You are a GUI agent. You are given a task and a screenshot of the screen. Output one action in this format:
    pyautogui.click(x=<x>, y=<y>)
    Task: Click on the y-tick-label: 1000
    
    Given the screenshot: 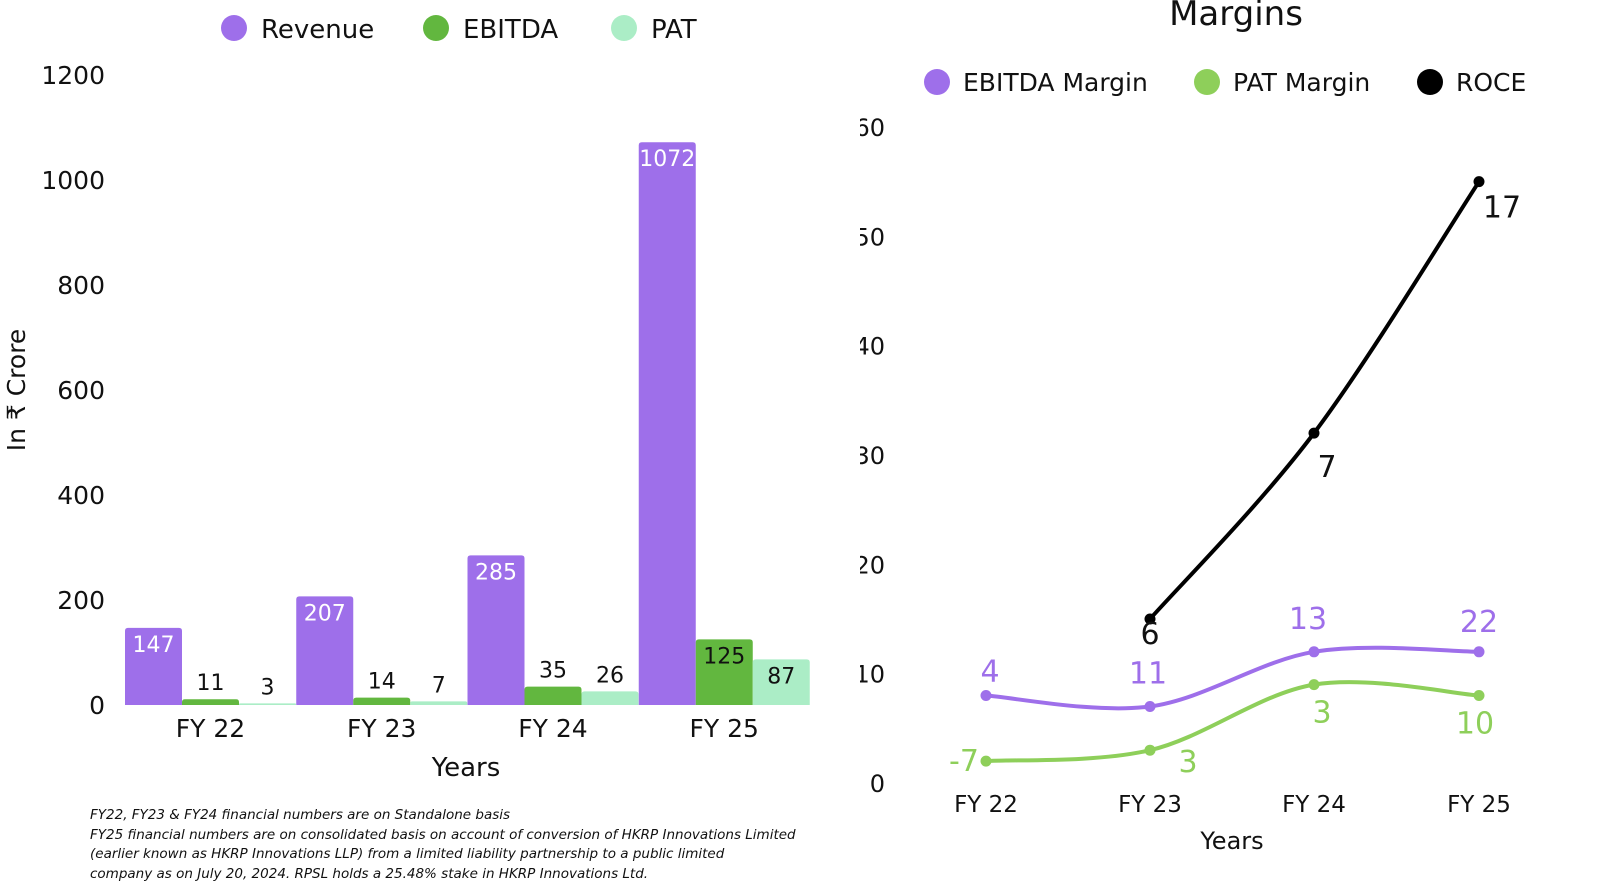 What is the action you would take?
    pyautogui.click(x=73, y=180)
    